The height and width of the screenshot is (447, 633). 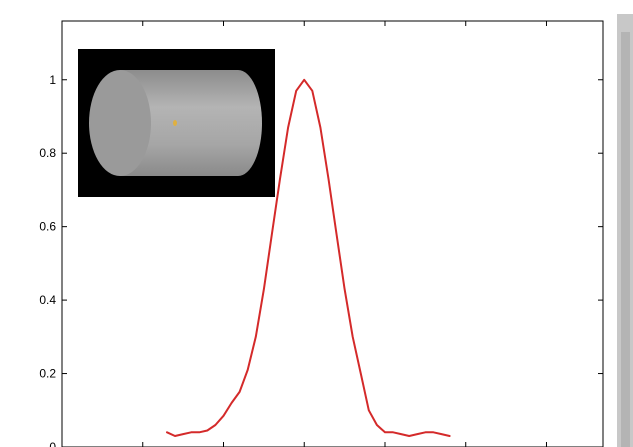 I want to click on inset-image, so click(x=176, y=123).